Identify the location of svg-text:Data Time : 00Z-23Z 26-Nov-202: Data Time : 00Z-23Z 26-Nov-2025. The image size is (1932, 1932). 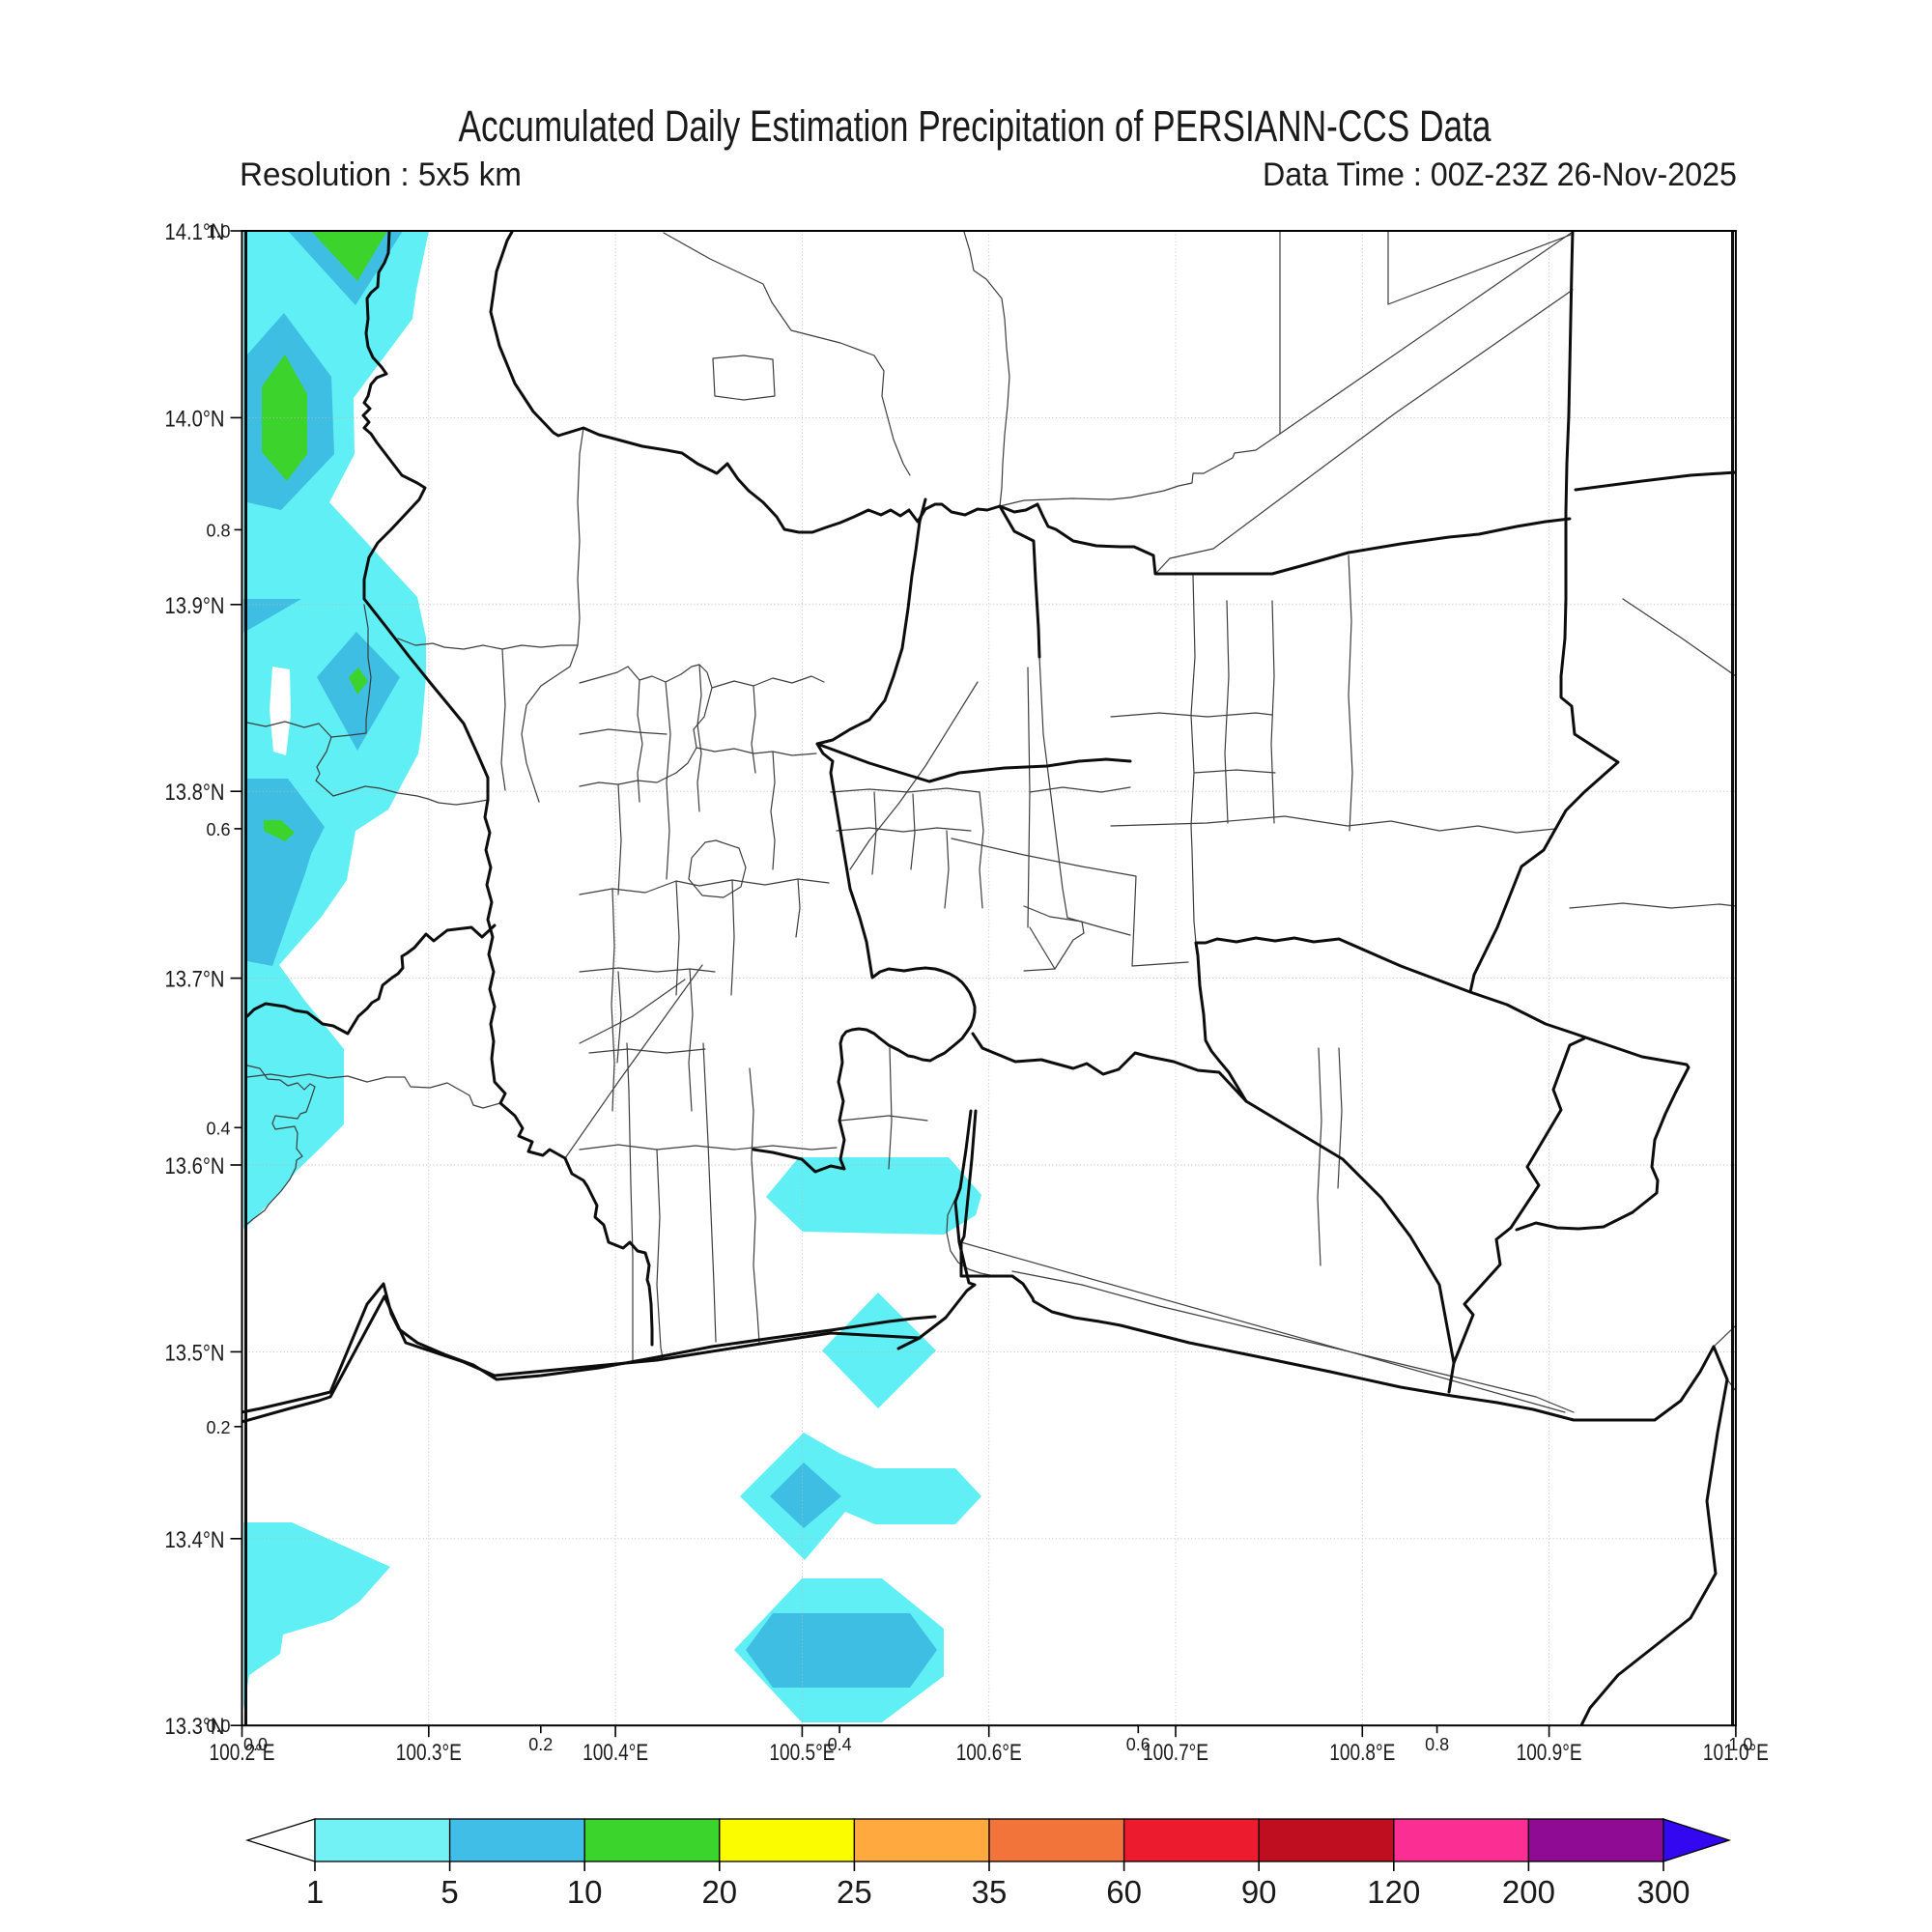
(1500, 174).